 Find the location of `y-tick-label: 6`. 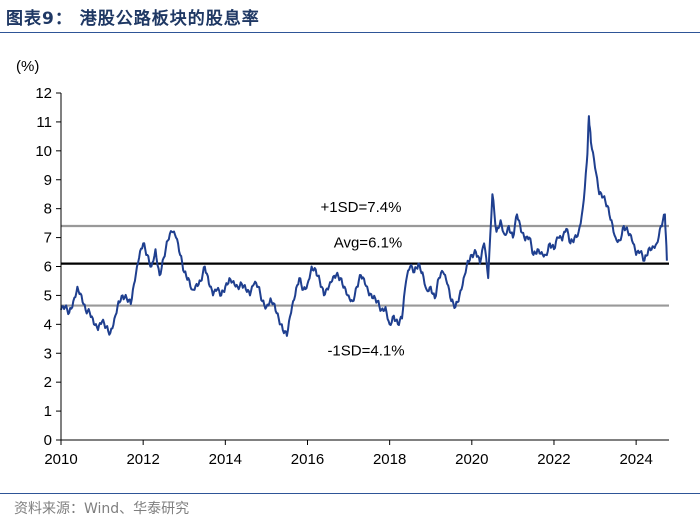

y-tick-label: 6 is located at coordinates (48, 267).